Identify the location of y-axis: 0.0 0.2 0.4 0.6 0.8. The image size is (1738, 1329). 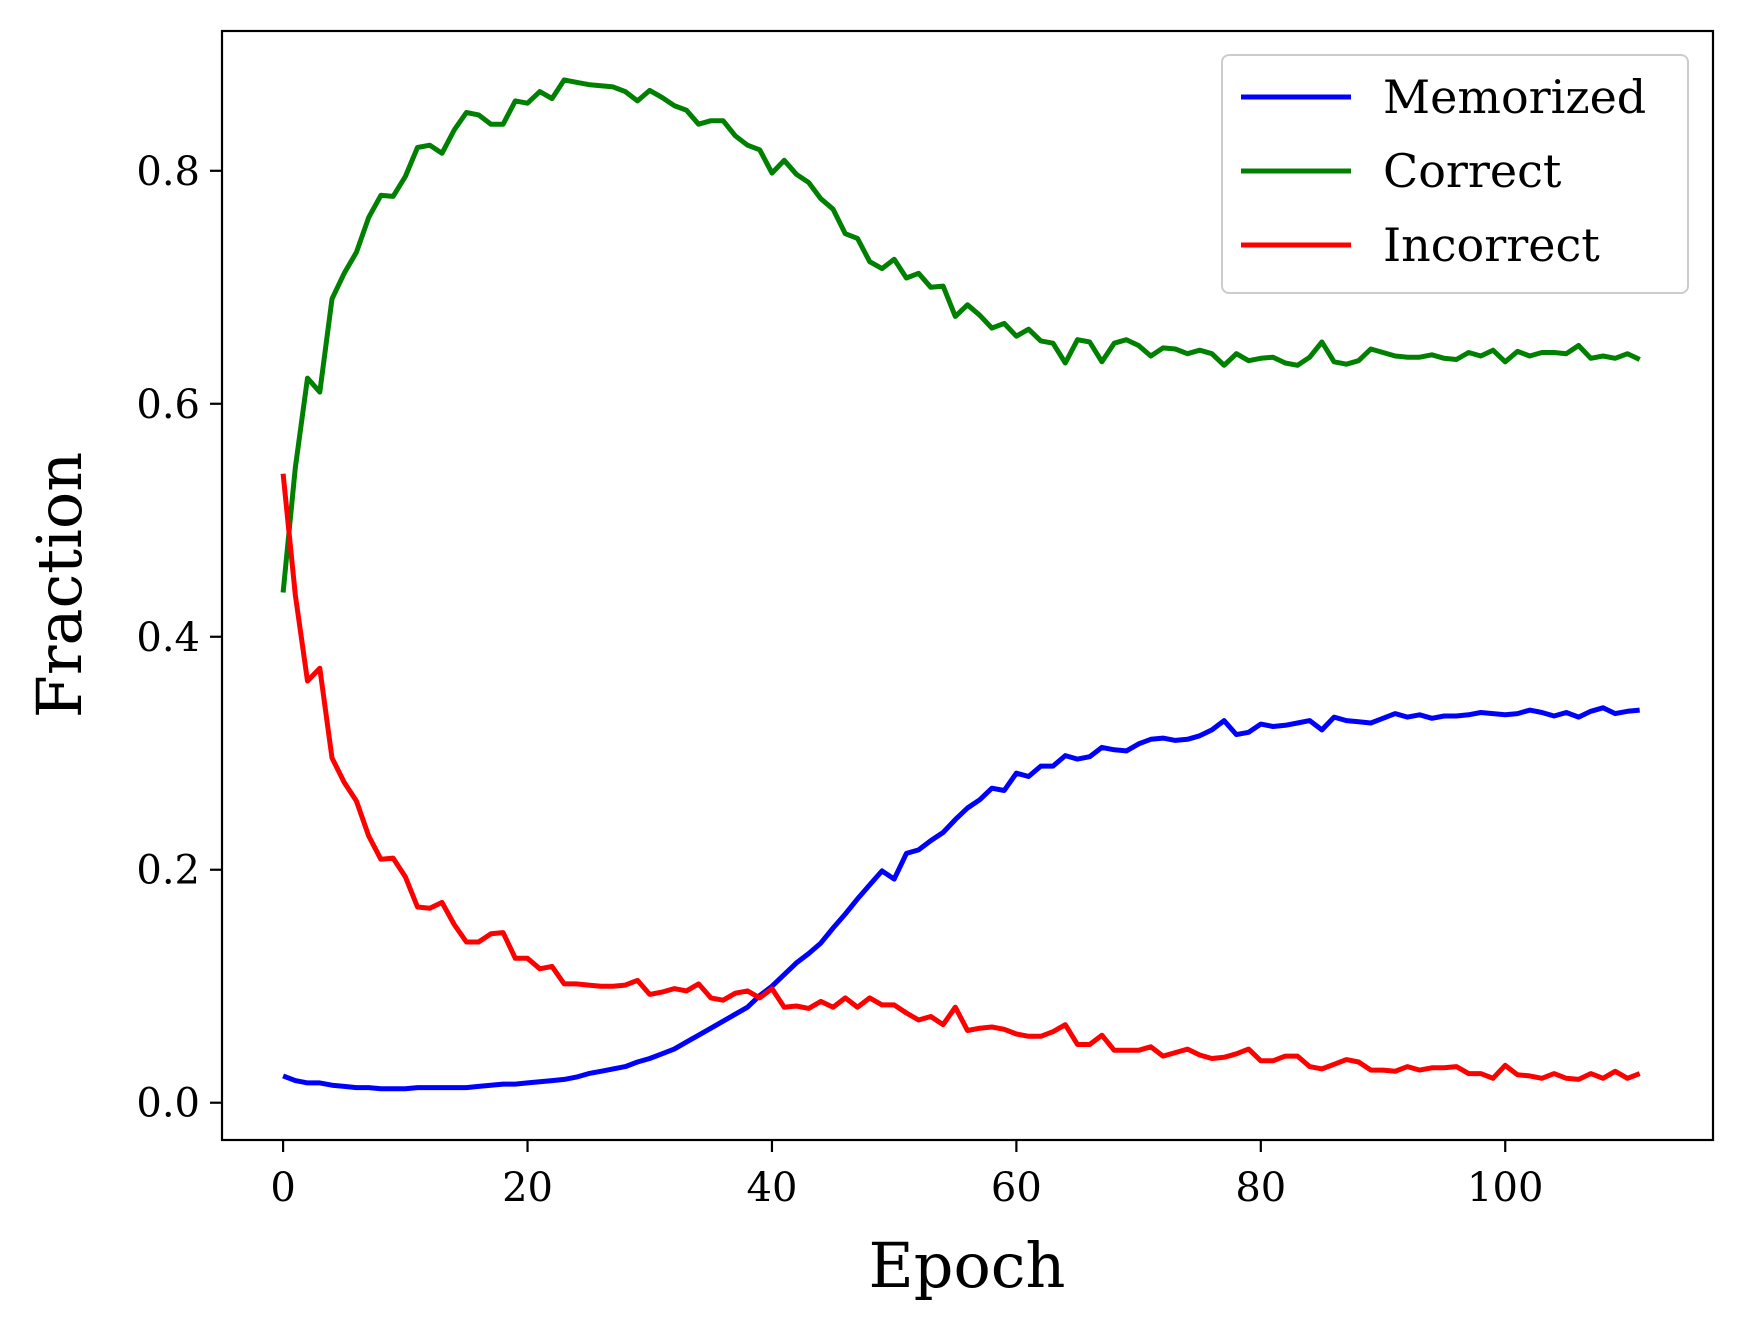
(179, 638).